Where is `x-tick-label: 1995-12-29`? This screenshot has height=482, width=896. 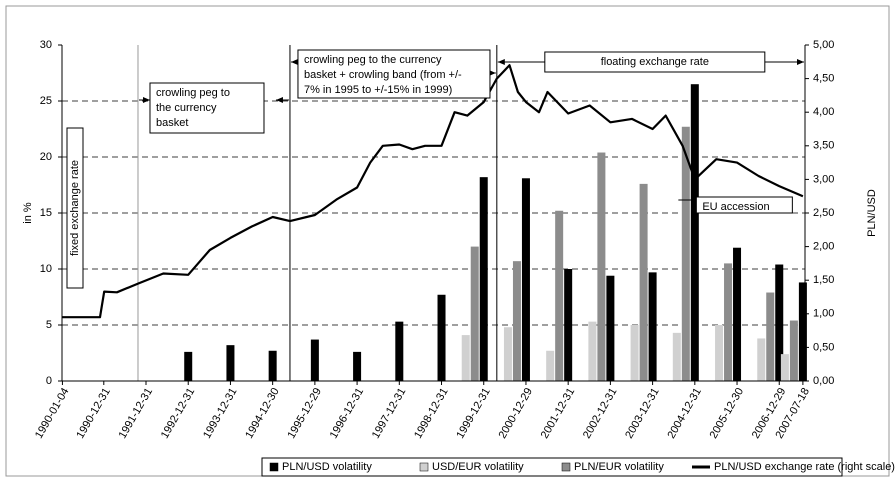 x-tick-label: 1995-12-29 is located at coordinates (304, 413).